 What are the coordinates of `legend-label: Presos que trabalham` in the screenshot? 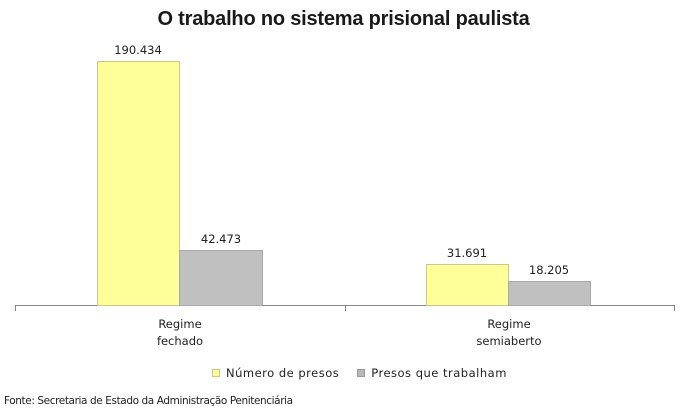 It's located at (439, 373).